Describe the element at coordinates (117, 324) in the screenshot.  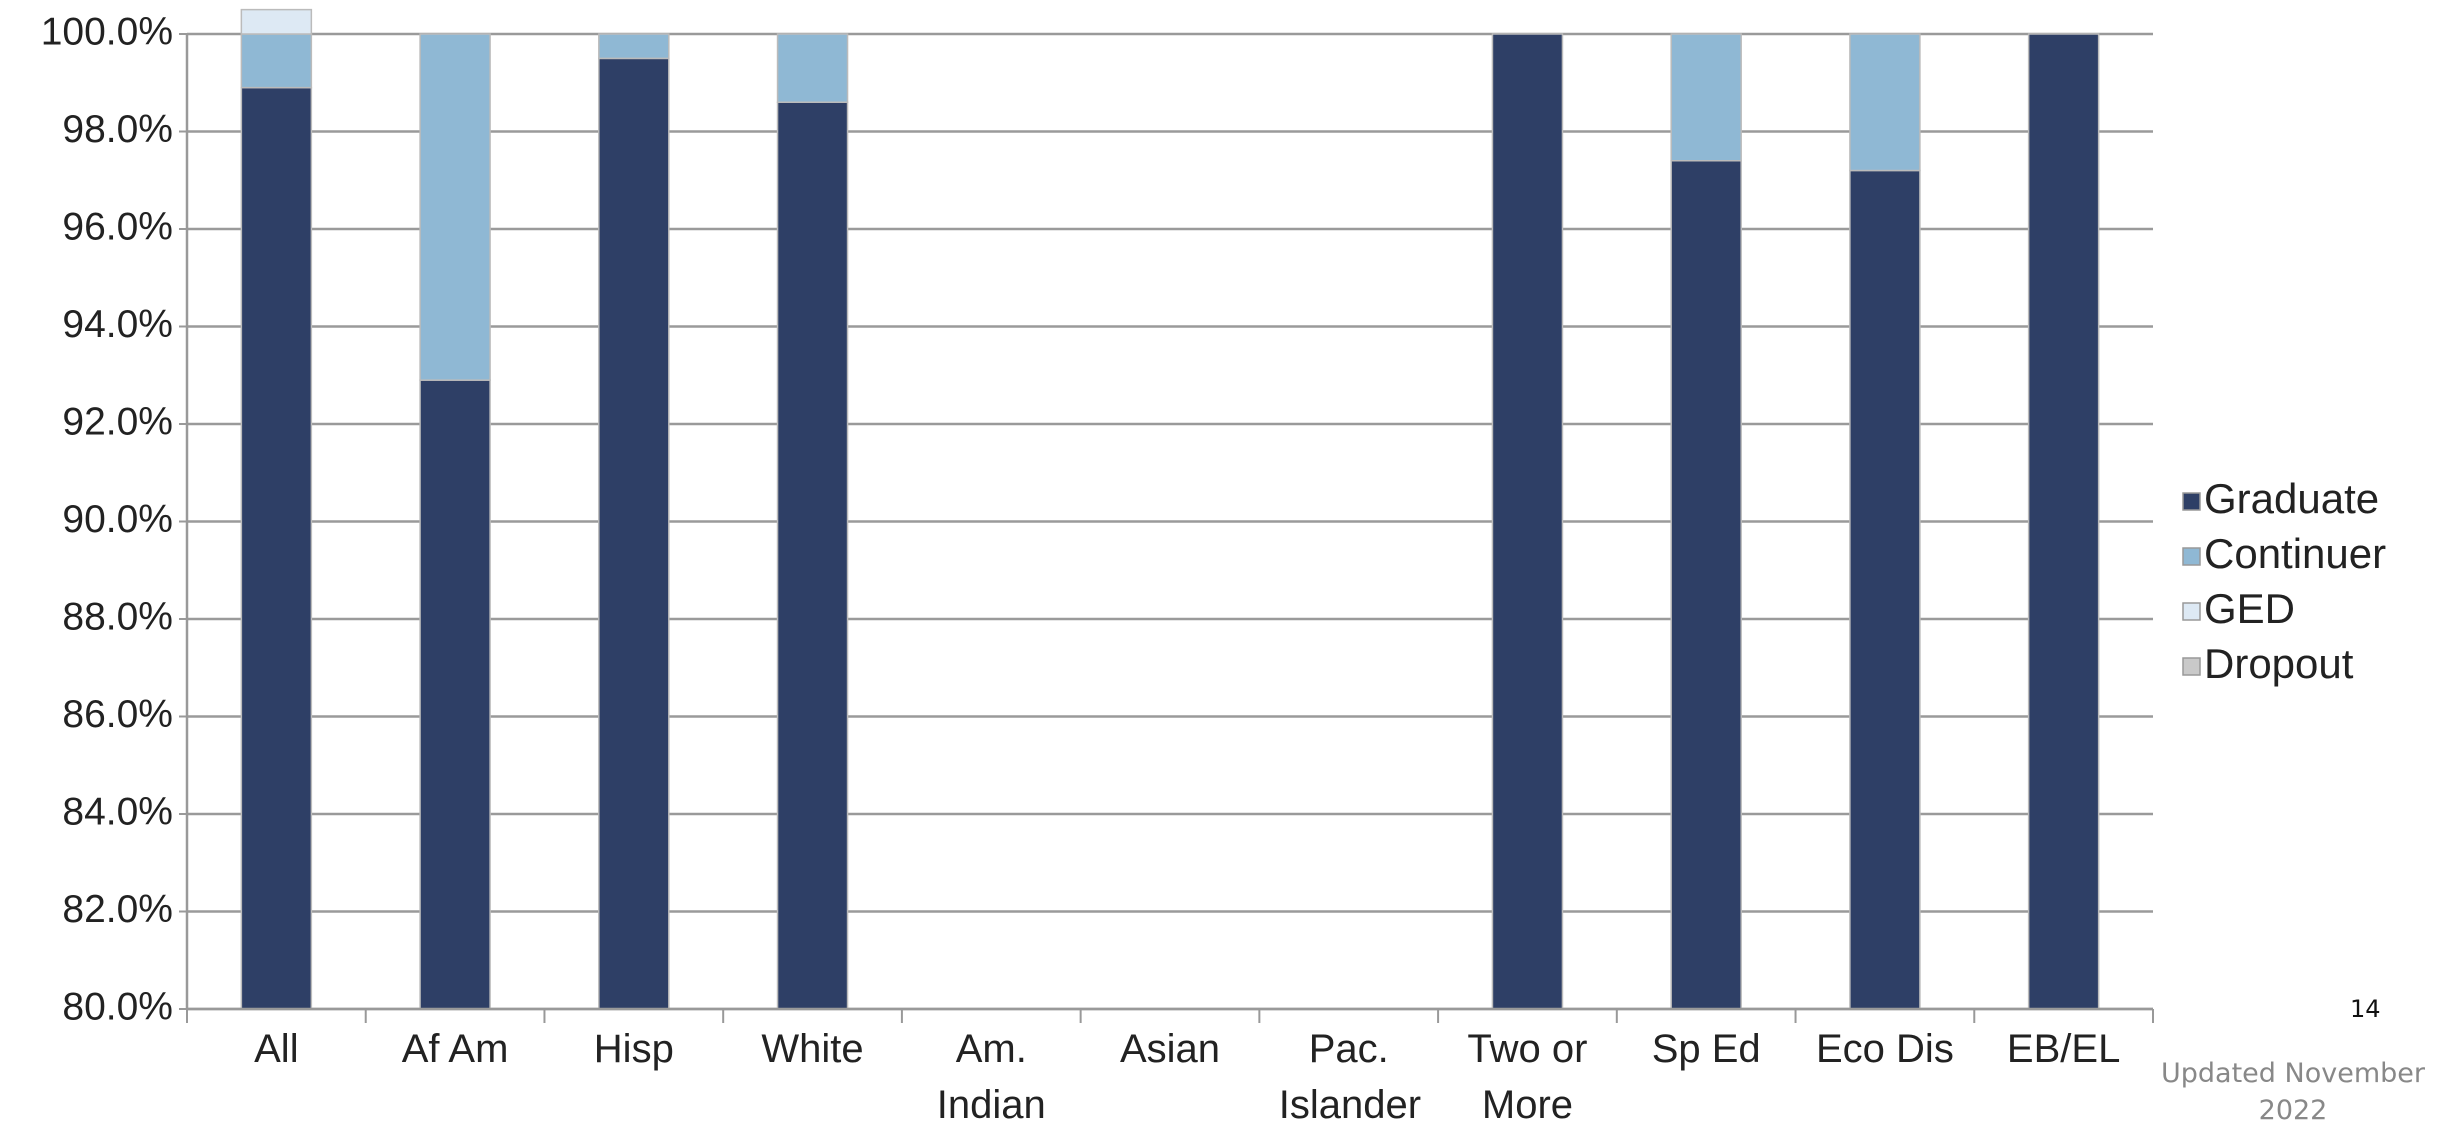
I see `y-tick-label: 94.0%` at that location.